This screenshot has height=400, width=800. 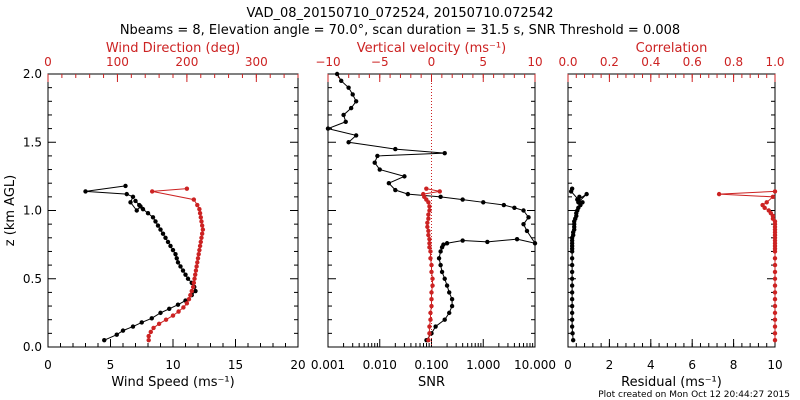 What do you see at coordinates (10, 210) in the screenshot?
I see `y-axis-label: z (km AGL)` at bounding box center [10, 210].